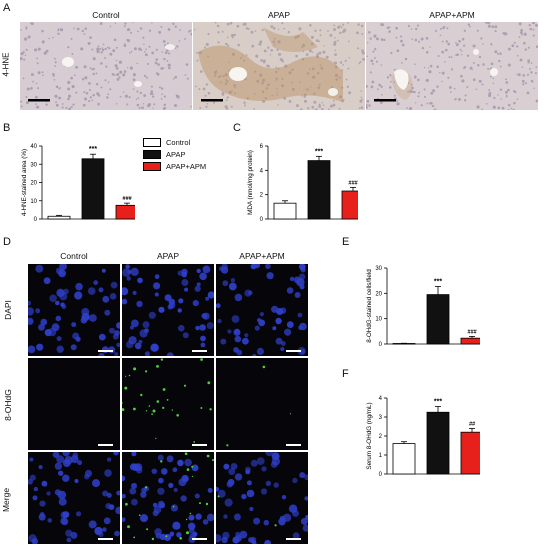 This screenshot has height=550, width=546. Describe the element at coordinates (423, 307) in the screenshot. I see `chart-e: 0 10 20 308-OHdG-stained cells/field *** ###` at that location.